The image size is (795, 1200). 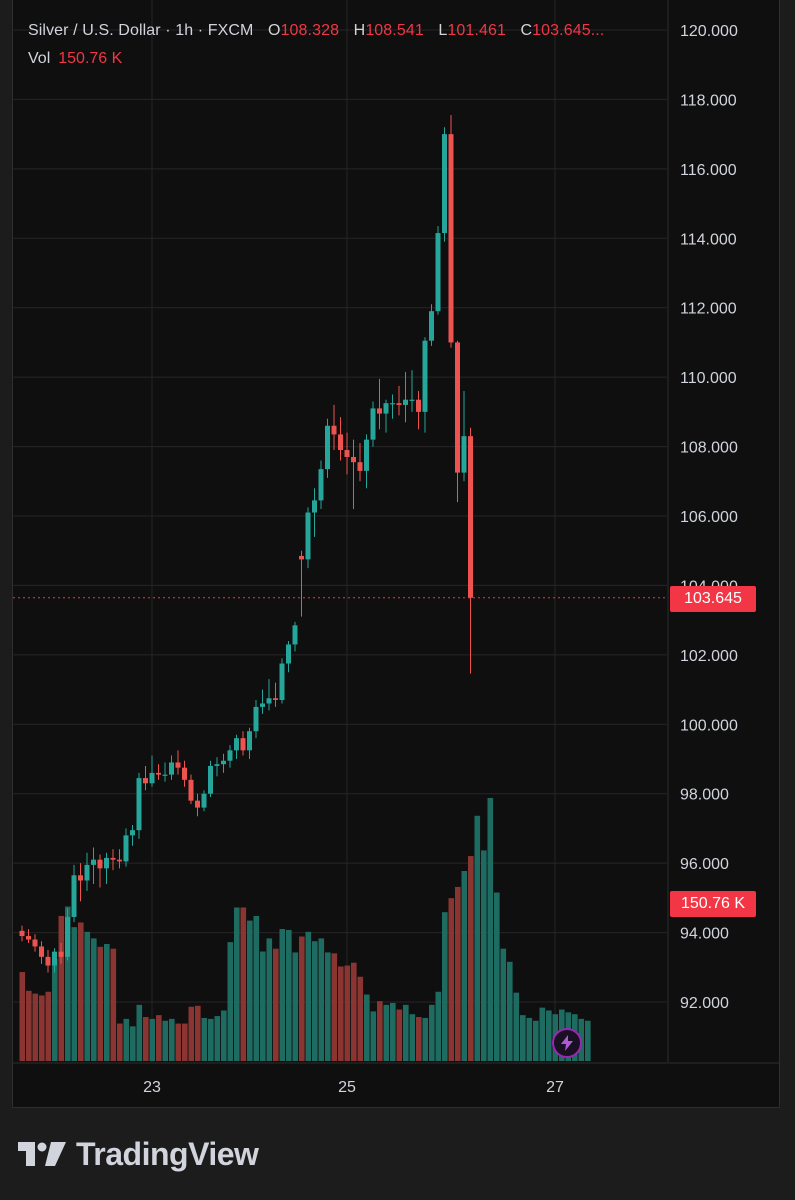 I want to click on y-tick-label: 94.000, so click(x=704, y=934).